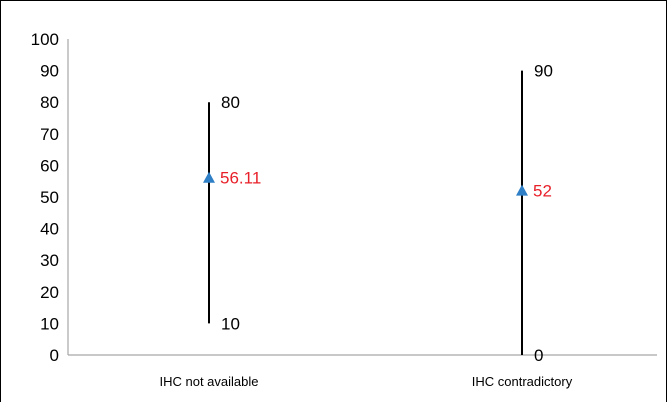 This screenshot has width=667, height=403. Describe the element at coordinates (49, 260) in the screenshot. I see `y-tick-label: 30` at that location.